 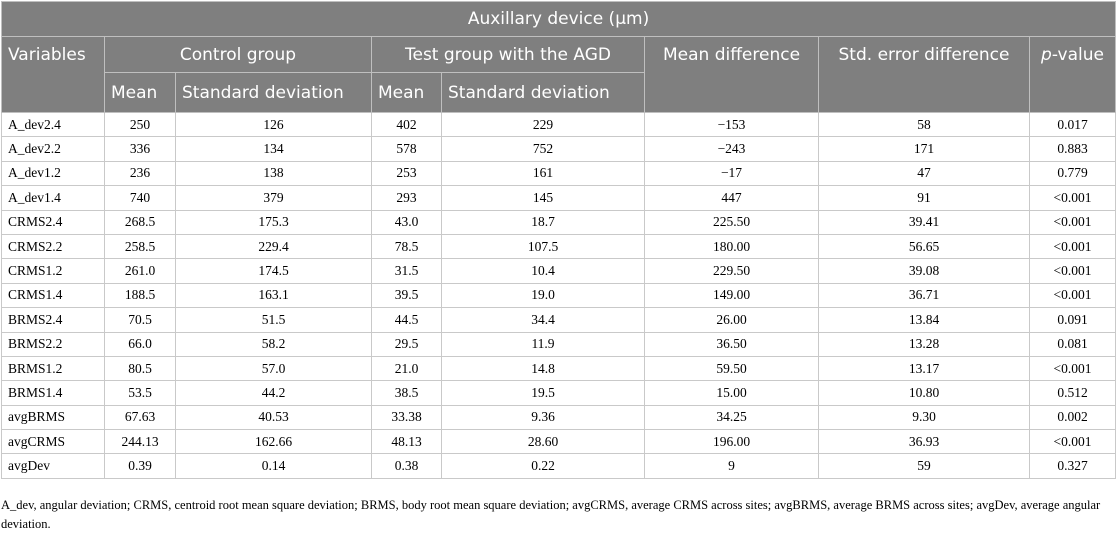 I want to click on header-p-value: p-value, so click(x=1072, y=74).